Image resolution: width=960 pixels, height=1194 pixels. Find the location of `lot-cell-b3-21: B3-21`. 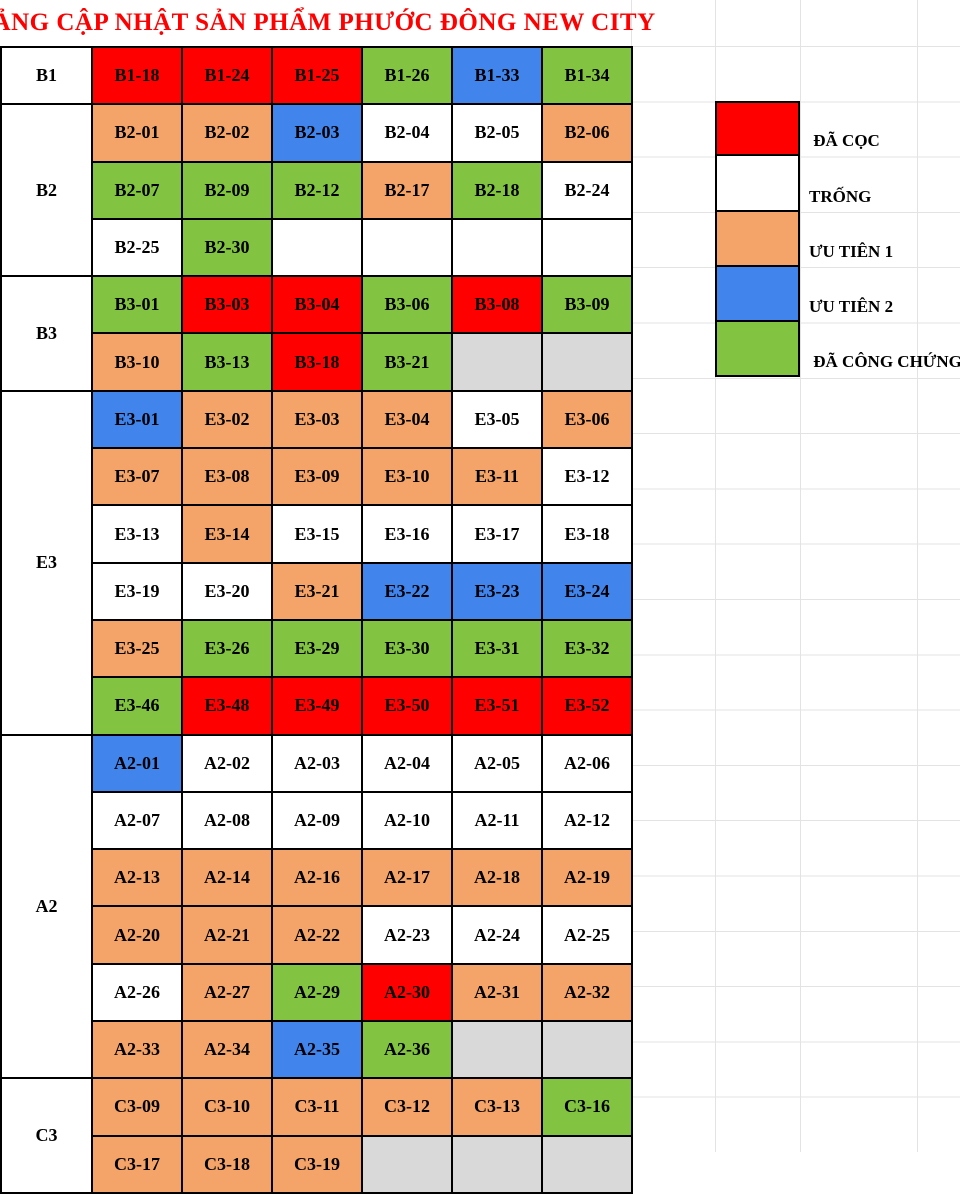

lot-cell-b3-21: B3-21 is located at coordinates (407, 362).